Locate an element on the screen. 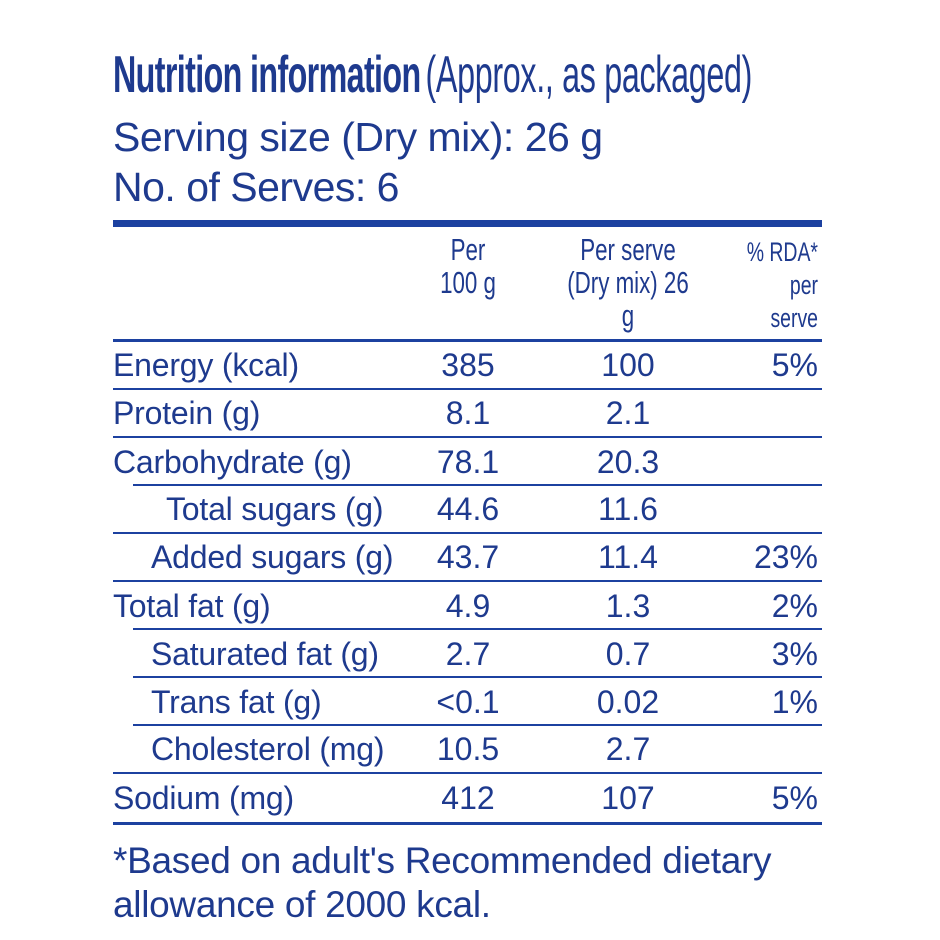 The height and width of the screenshot is (940, 940). column-header-per-100g: Per 100 g is located at coordinates (468, 284).